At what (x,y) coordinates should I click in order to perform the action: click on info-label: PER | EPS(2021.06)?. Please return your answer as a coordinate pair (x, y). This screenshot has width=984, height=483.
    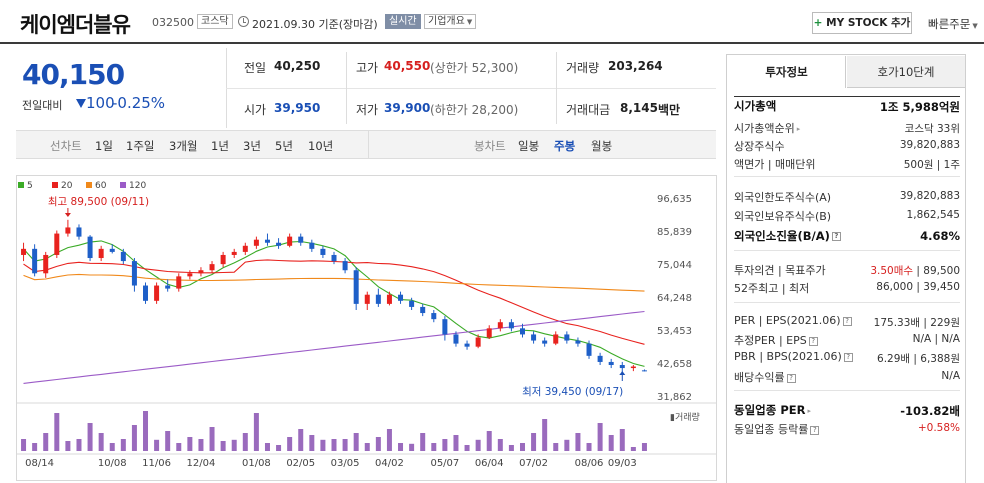
    Looking at the image, I should click on (793, 320).